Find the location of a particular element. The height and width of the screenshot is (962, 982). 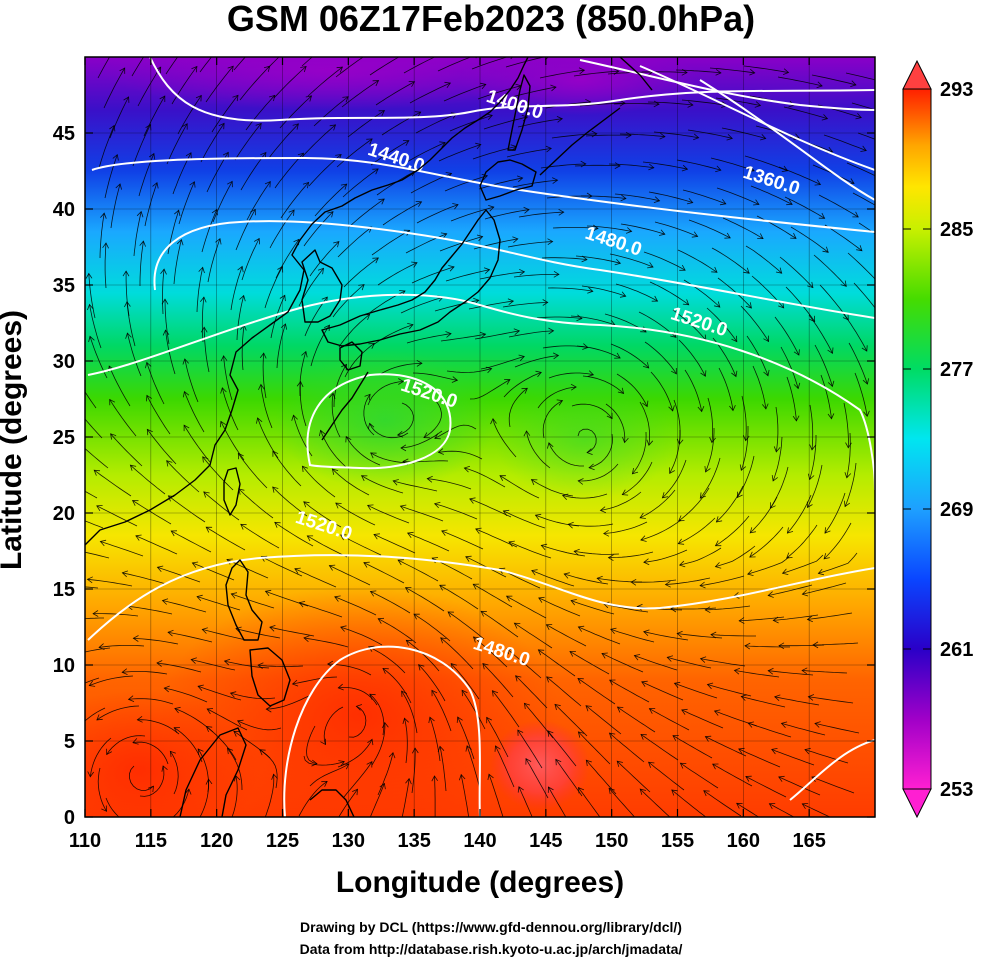

x-tick-label: 140 is located at coordinates (479, 841).